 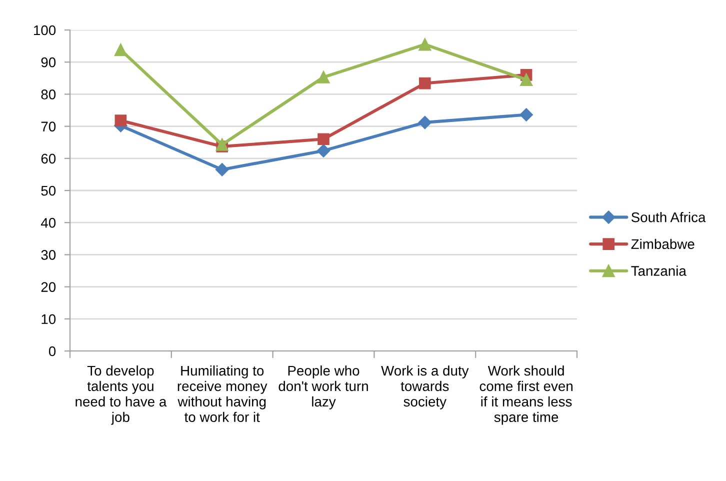 What do you see at coordinates (48, 287) in the screenshot?
I see `y-tick-label: 20` at bounding box center [48, 287].